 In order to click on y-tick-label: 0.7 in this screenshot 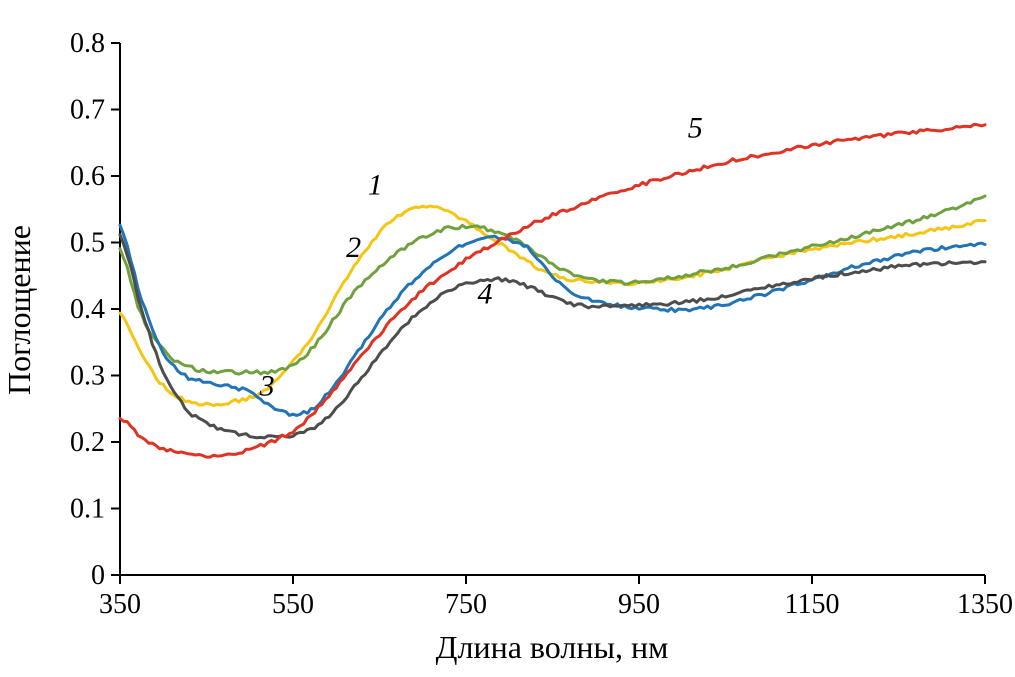, I will do `click(87, 110)`.